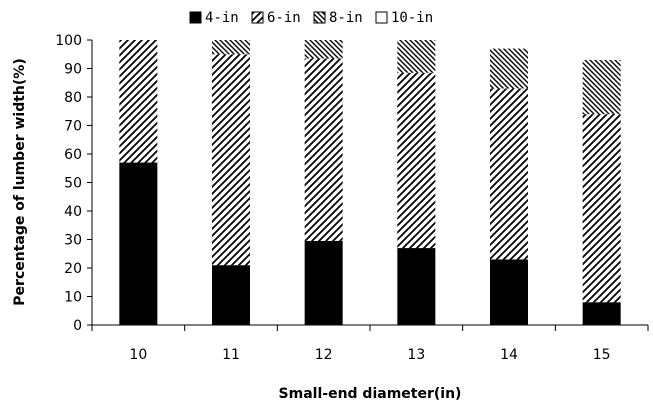  What do you see at coordinates (370, 344) in the screenshot?
I see `x-ticks: 10 11 12 13 14 15` at bounding box center [370, 344].